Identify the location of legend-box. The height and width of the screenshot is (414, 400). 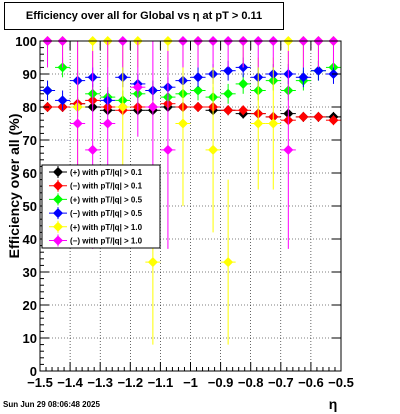
(101, 206).